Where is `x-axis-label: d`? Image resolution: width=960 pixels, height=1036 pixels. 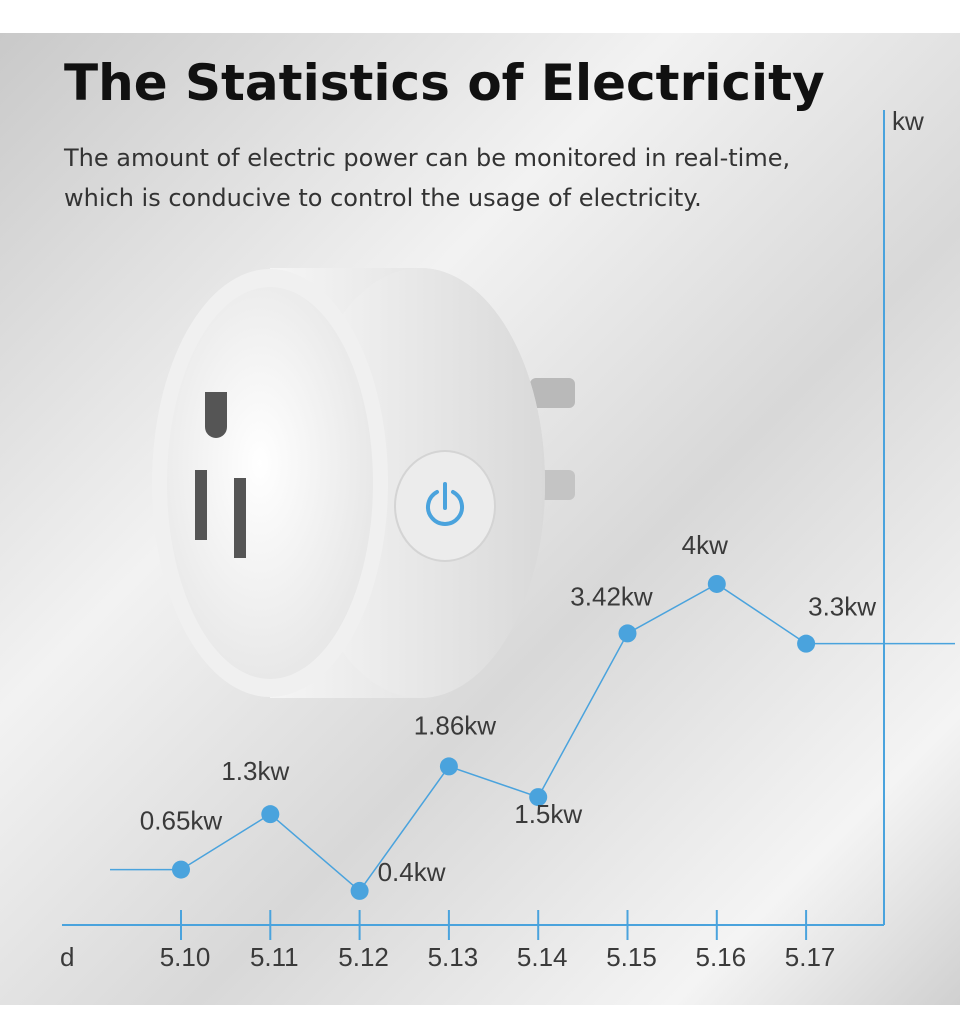
x-axis-label: d is located at coordinates (67, 957).